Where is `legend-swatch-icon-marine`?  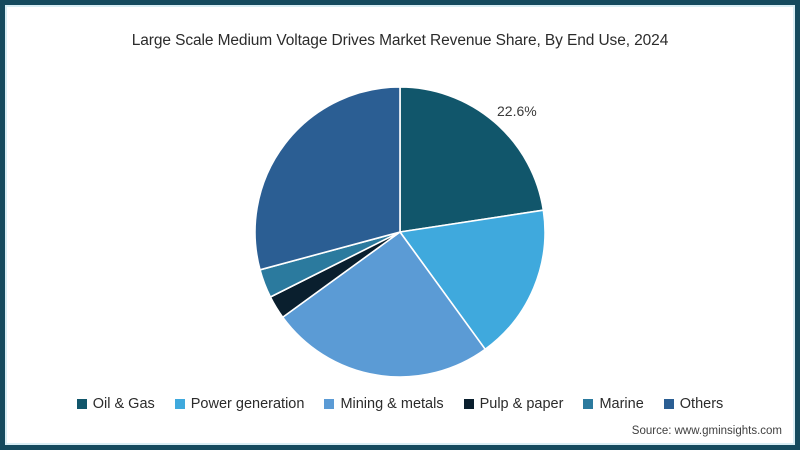
legend-swatch-icon-marine is located at coordinates (588, 404).